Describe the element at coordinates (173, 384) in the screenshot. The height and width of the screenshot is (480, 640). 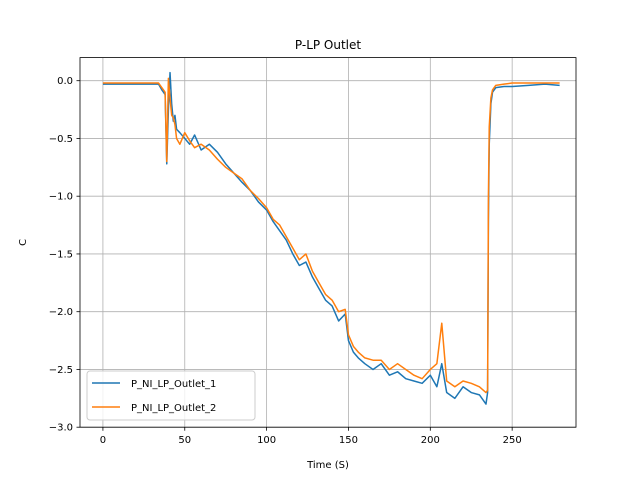
I see `legend-label-series-1: P_NI_LP_Outlet_1` at that location.